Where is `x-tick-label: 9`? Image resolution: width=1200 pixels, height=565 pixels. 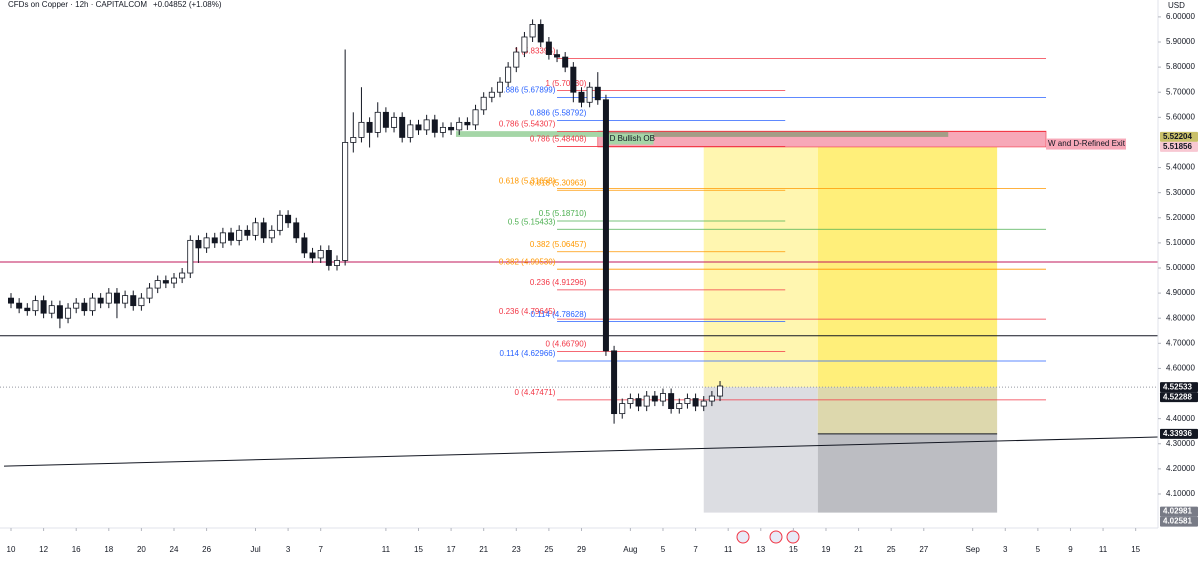
x-tick-label: 9 is located at coordinates (1070, 549).